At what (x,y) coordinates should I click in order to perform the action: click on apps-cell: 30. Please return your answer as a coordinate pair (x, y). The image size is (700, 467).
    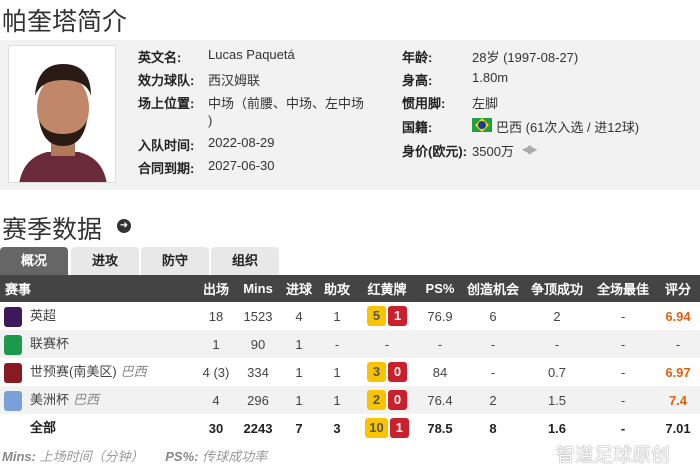
    Looking at the image, I should click on (216, 428).